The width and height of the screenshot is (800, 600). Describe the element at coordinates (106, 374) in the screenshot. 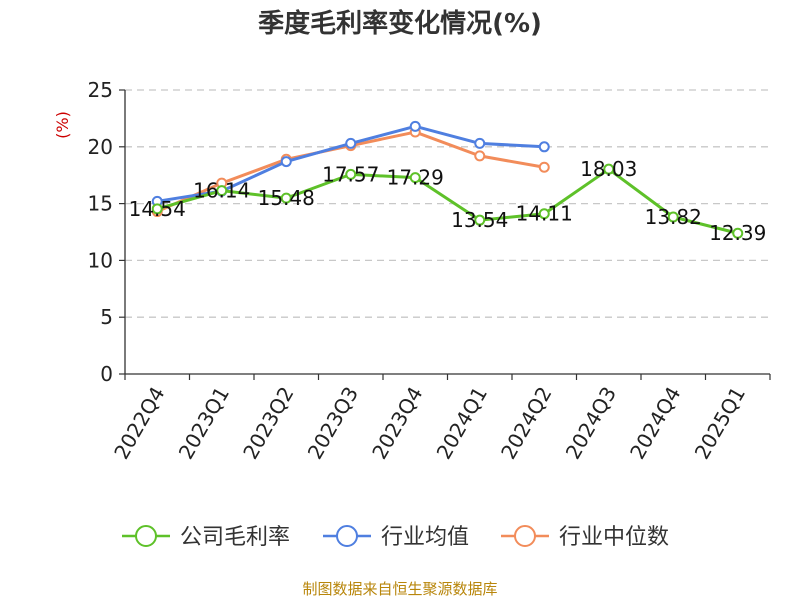

I see `y-tick-label: 0` at that location.